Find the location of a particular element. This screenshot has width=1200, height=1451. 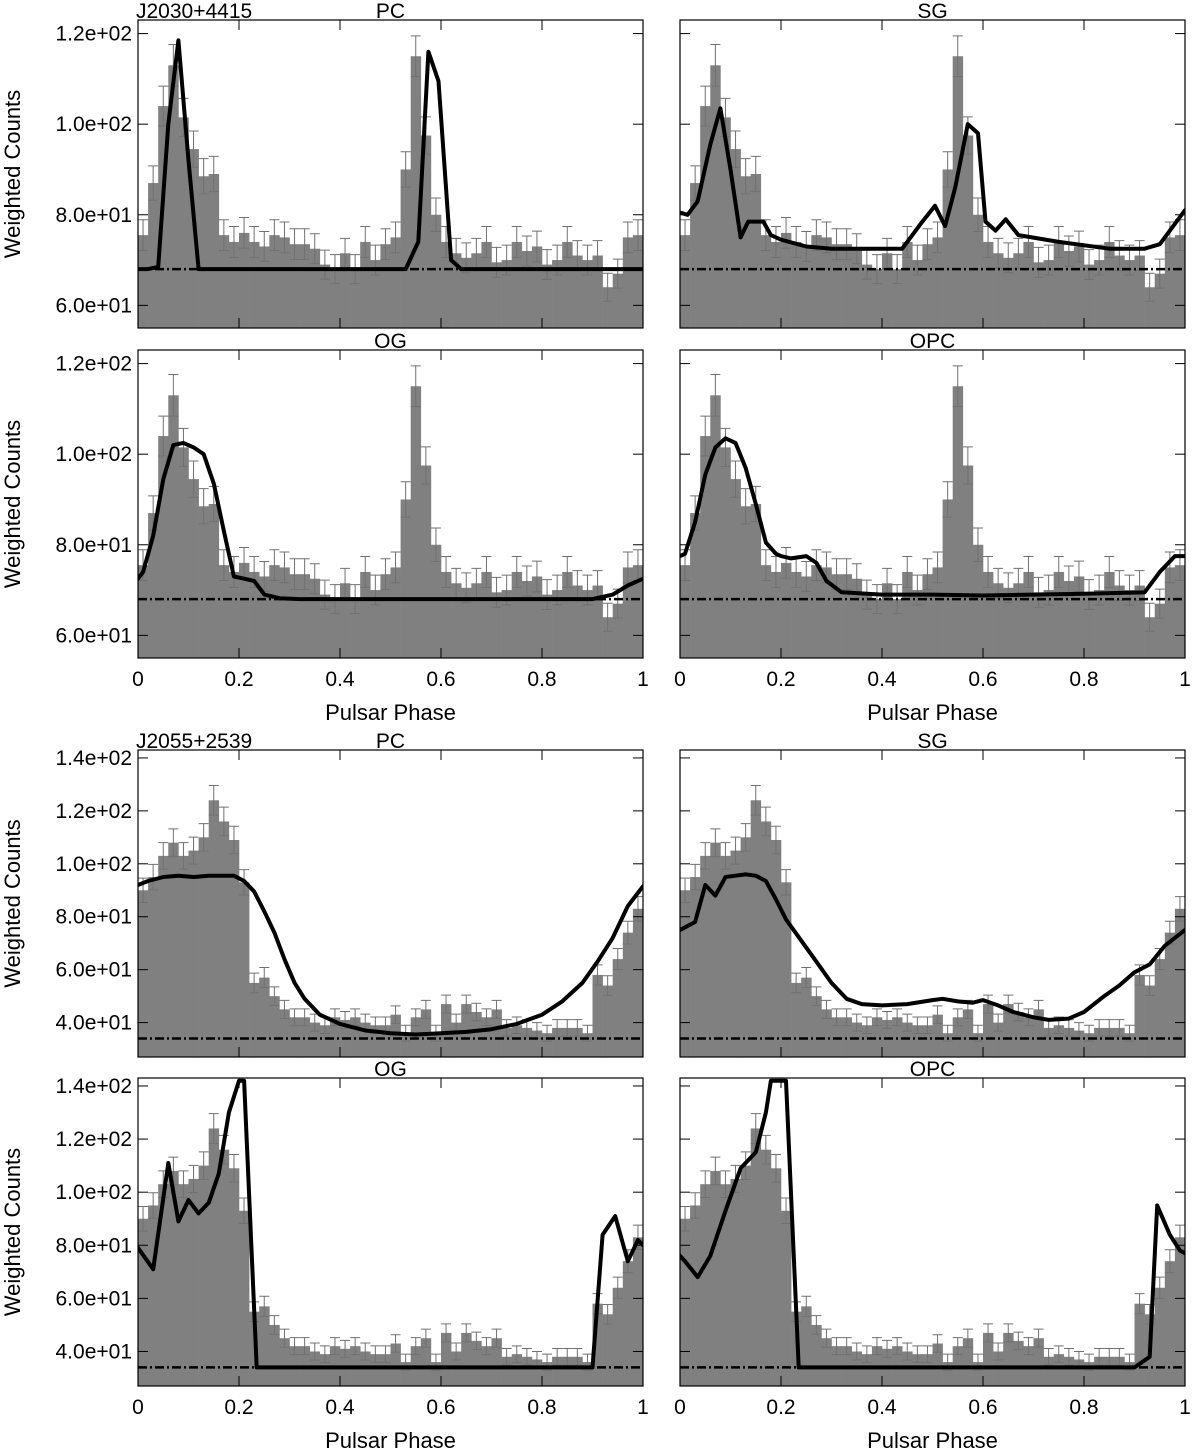

x-axis-label: Pulsar Phase is located at coordinates (390, 1439).